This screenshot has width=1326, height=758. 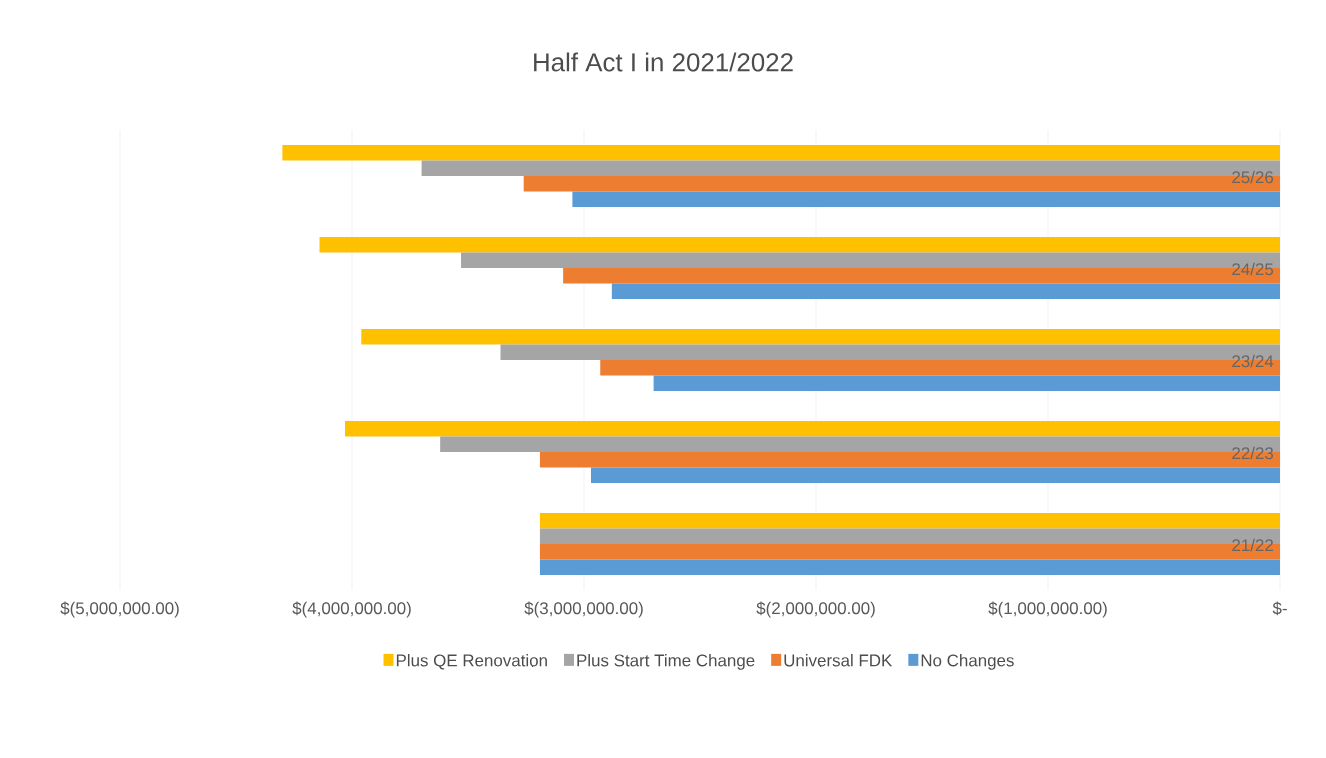 I want to click on x-tick-label: $(1,000,000.00), so click(x=1047, y=609).